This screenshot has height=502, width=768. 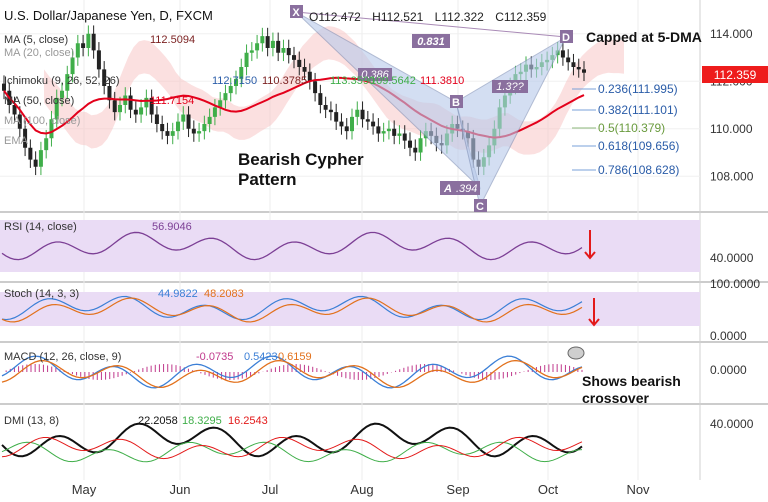 I want to click on stoch-tick-top: 100.0000, so click(x=735, y=284).